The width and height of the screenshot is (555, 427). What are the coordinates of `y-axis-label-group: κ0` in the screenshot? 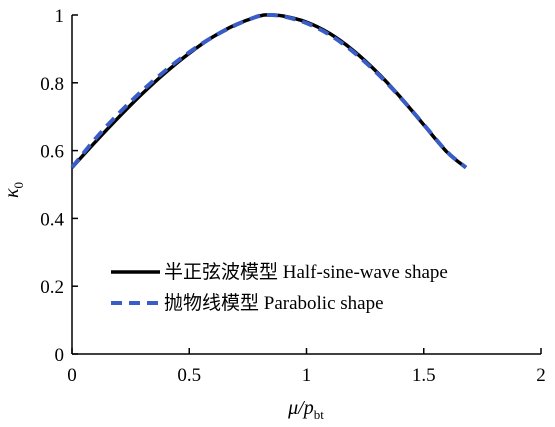 It's located at (13, 190).